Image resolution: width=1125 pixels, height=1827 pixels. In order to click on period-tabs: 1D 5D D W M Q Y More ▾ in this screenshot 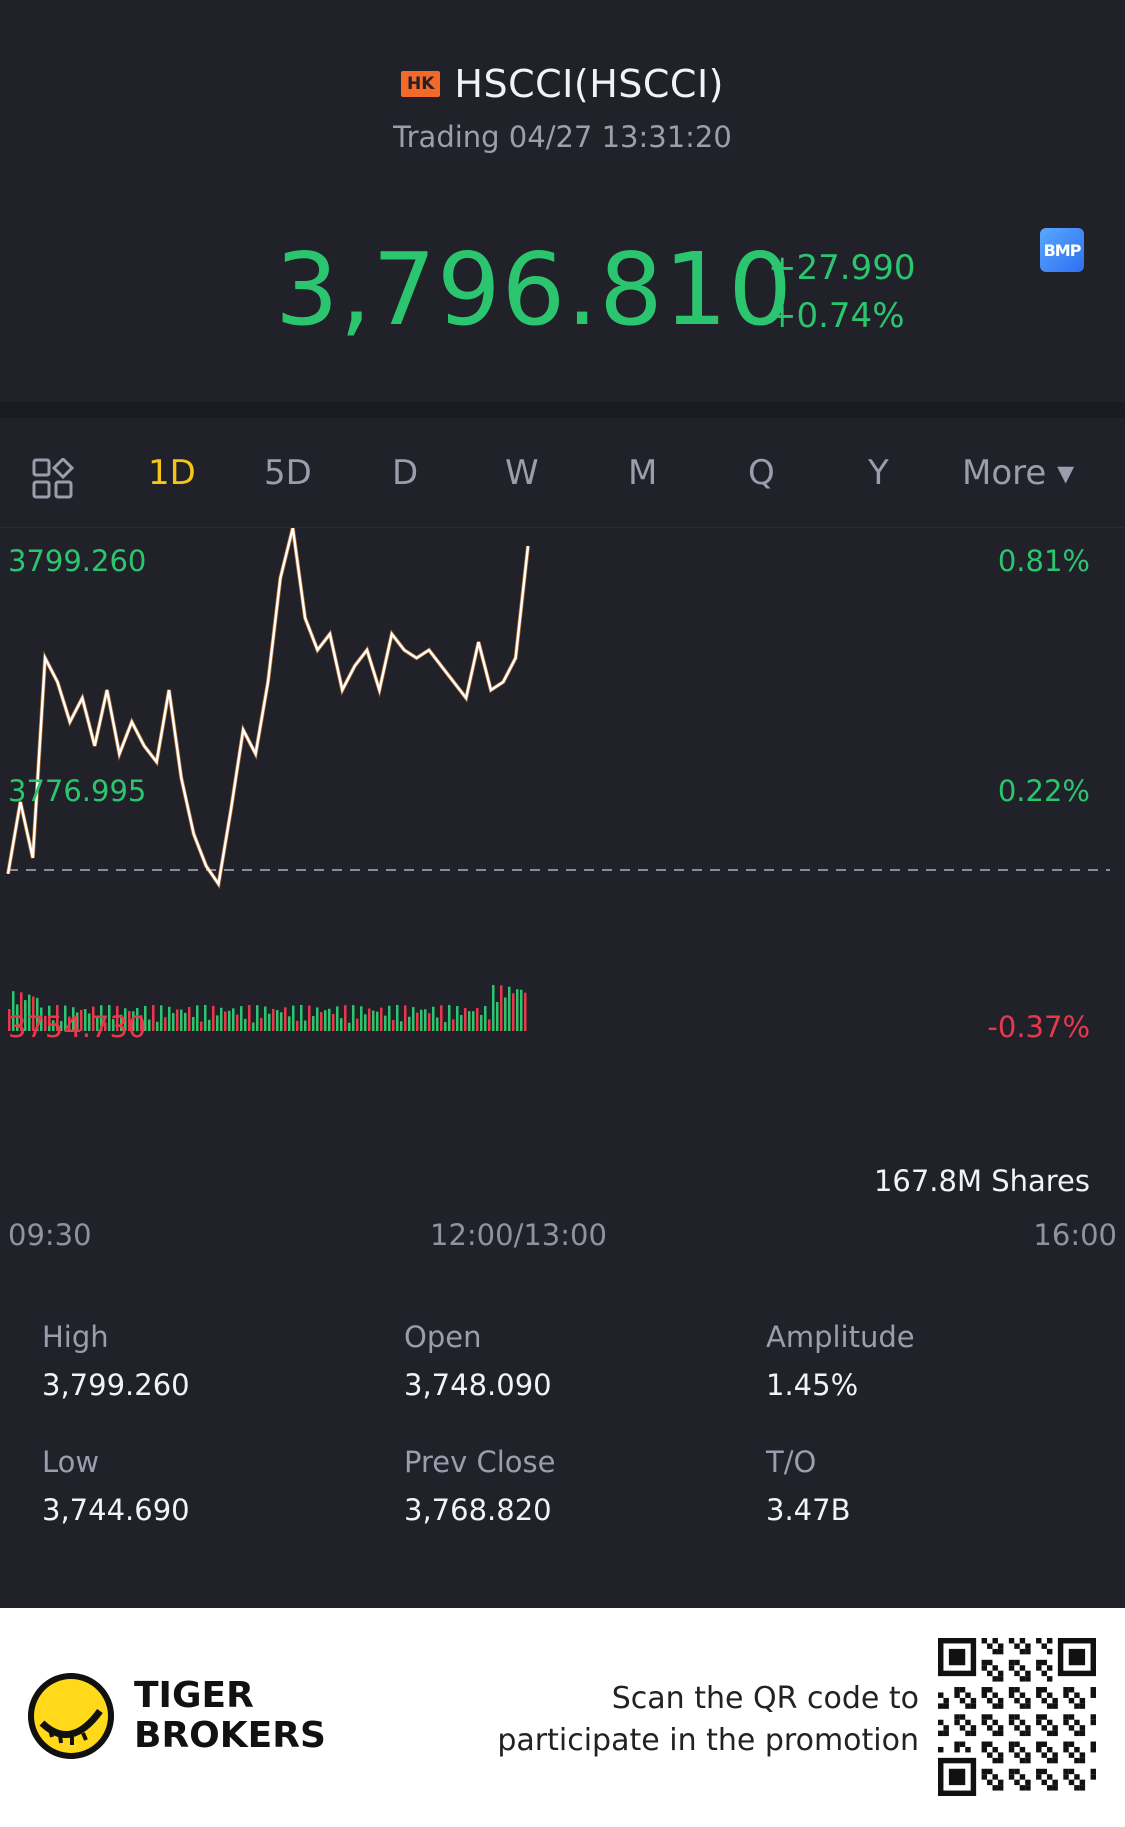, I will do `click(562, 473)`.